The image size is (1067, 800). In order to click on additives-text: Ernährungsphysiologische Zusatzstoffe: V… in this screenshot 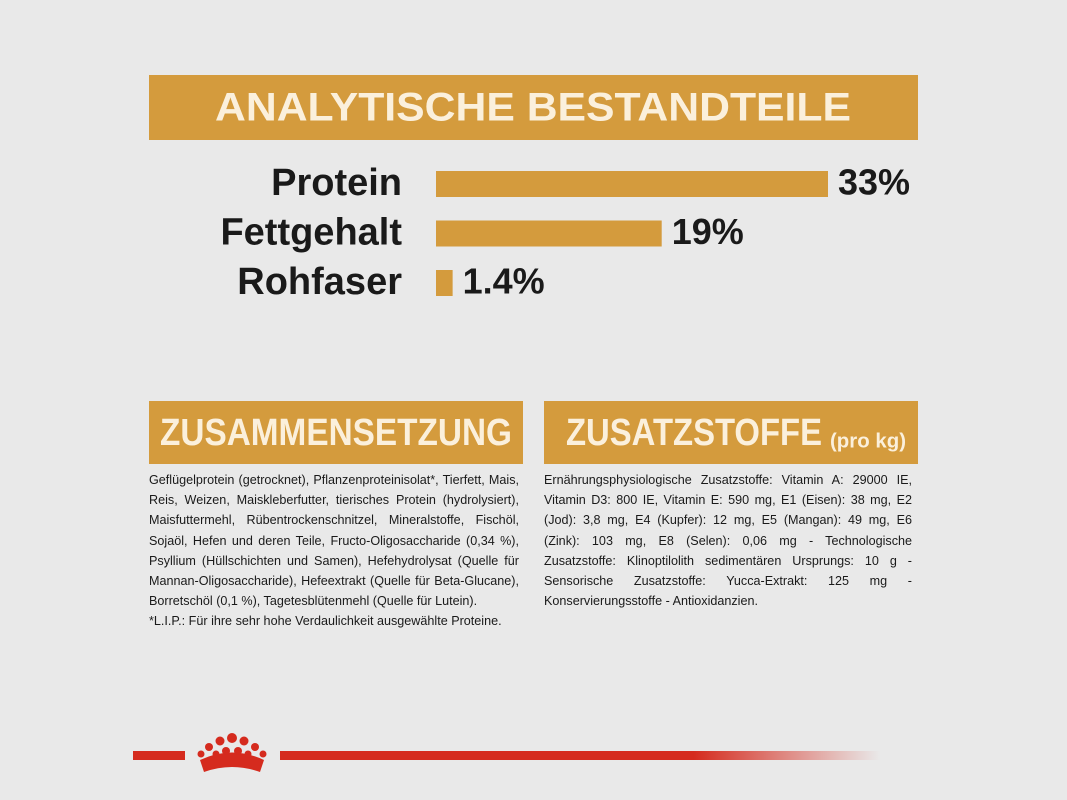, I will do `click(728, 540)`.